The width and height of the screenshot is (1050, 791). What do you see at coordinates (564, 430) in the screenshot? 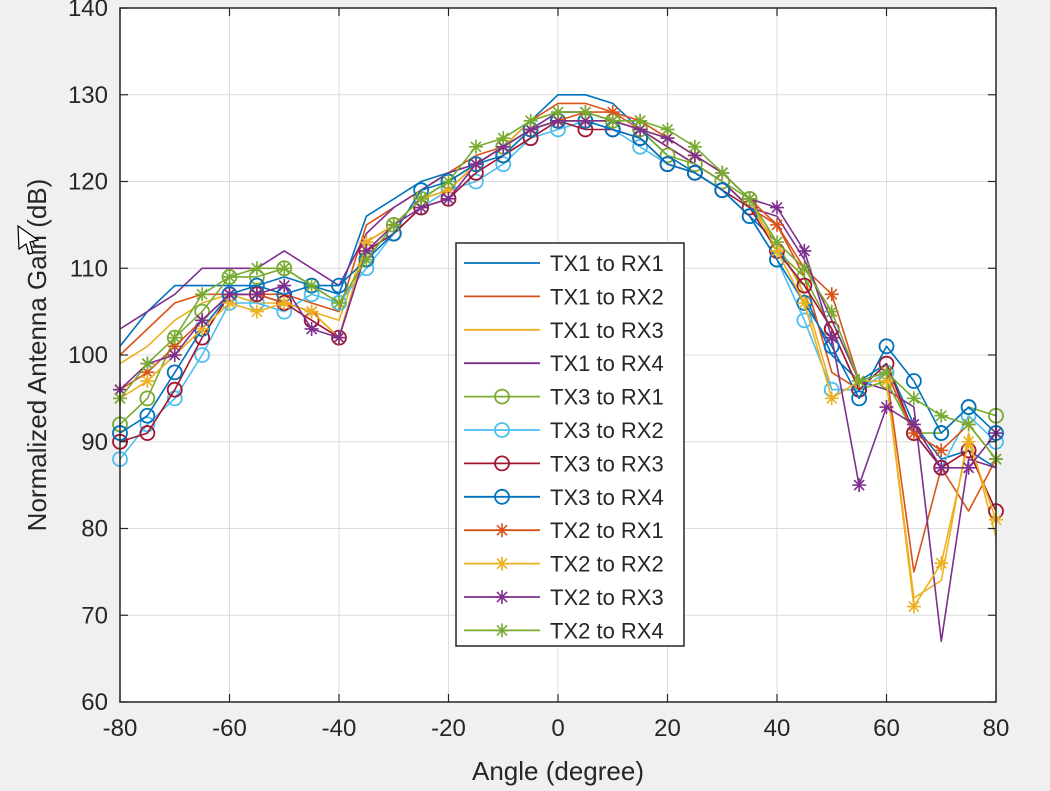
I see `legend-item: TX3 to RX2` at bounding box center [564, 430].